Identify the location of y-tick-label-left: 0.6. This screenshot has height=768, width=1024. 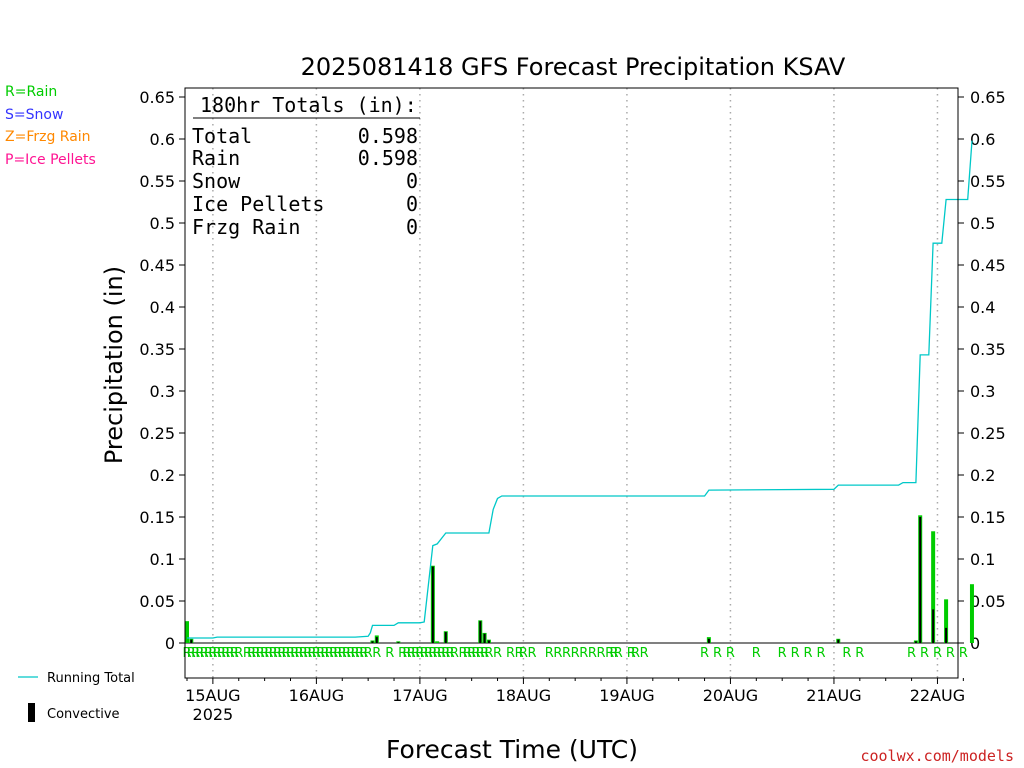
(162, 139).